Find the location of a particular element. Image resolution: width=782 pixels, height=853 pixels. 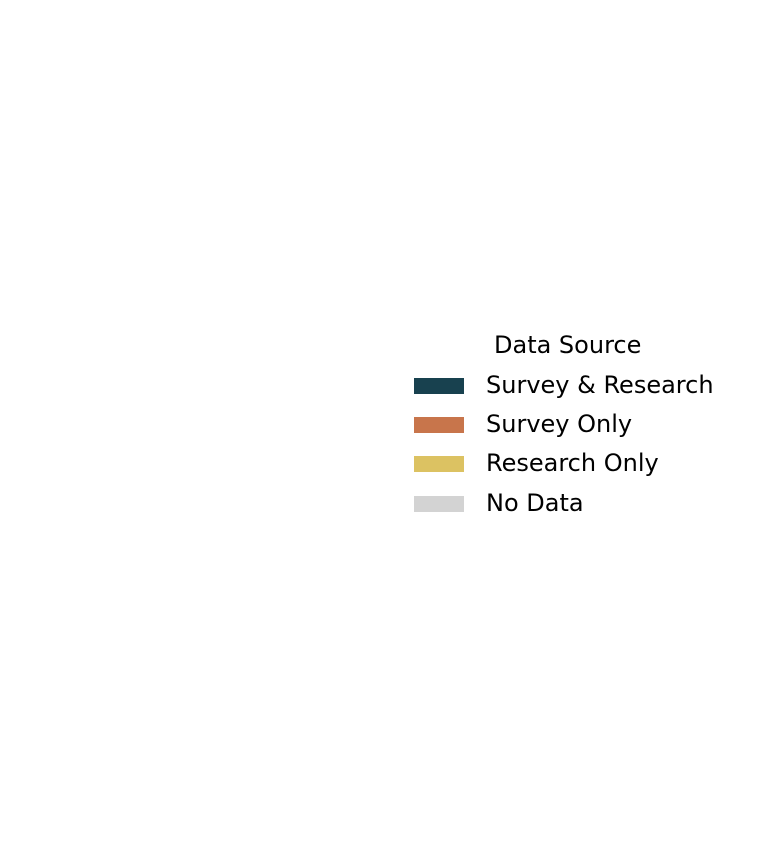

legend-item-survey-and-research: Survey & Research is located at coordinates (583, 385).